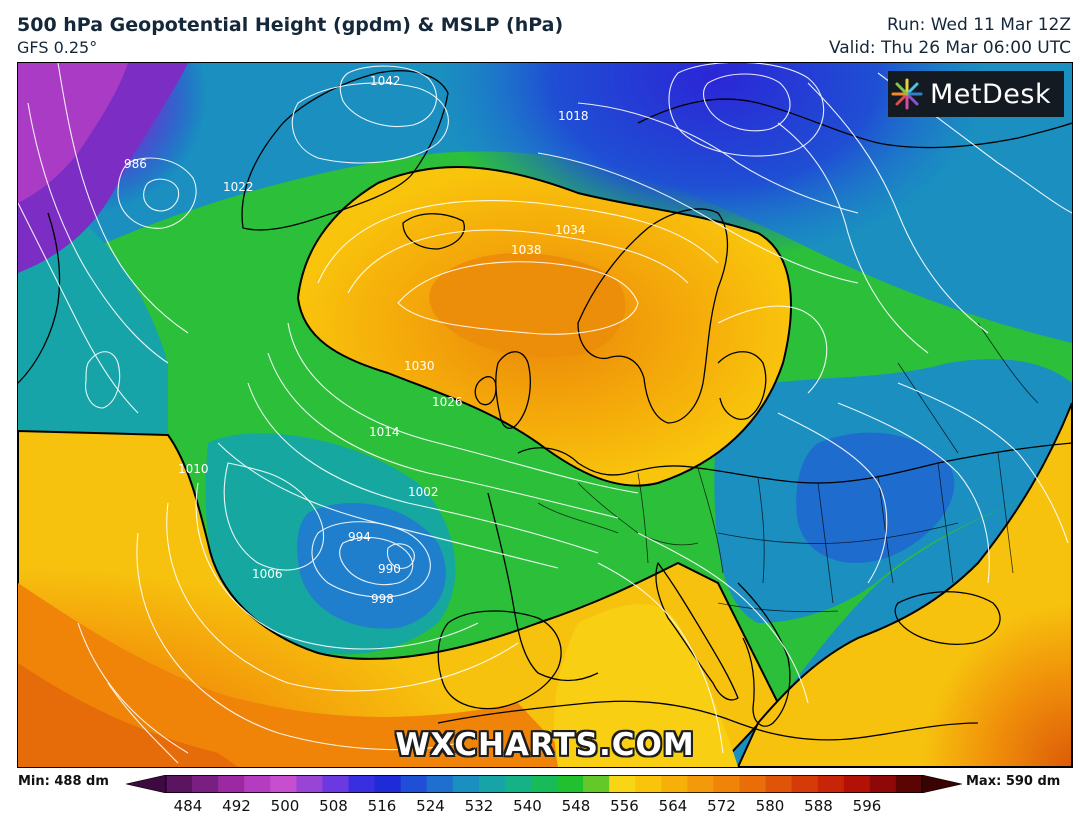 This screenshot has width=1088, height=833. I want to click on legend-max-label: Max: 590 dm, so click(1013, 781).